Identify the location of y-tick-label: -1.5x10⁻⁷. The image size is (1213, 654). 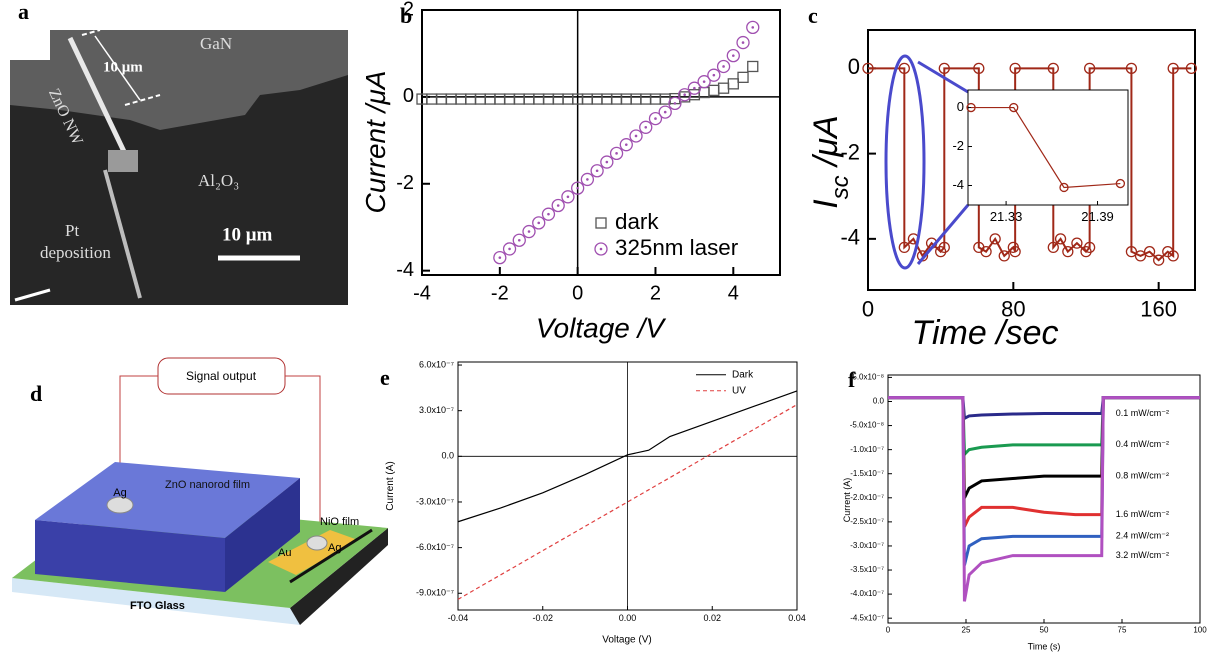
(867, 473).